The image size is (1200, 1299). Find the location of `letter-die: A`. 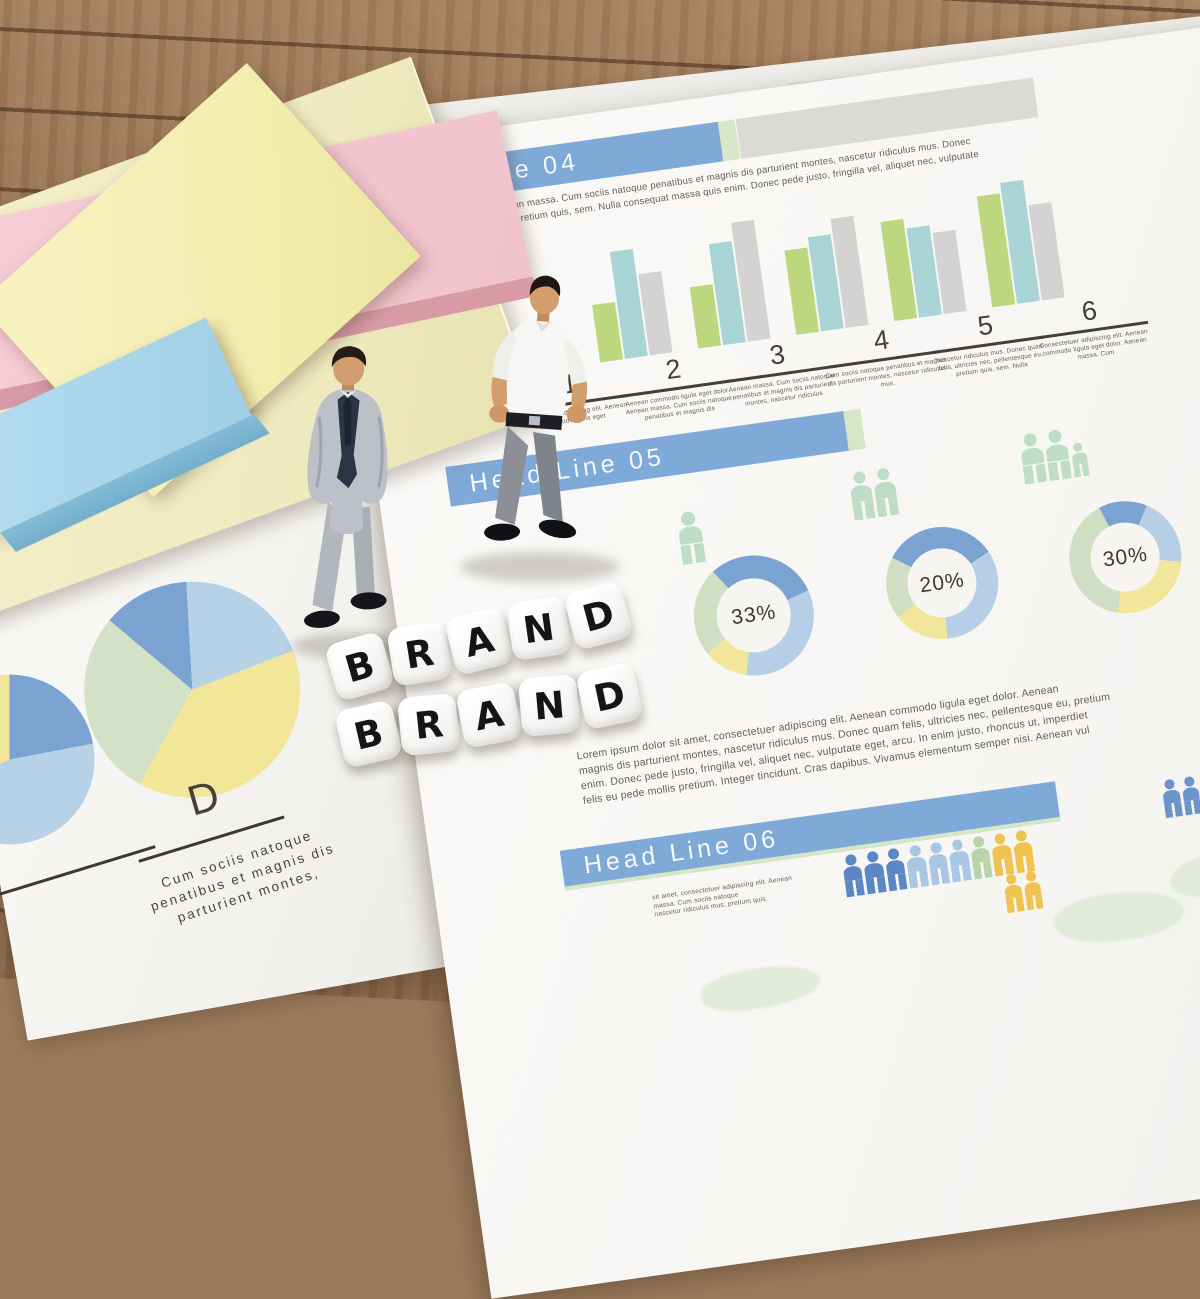

letter-die: A is located at coordinates (489, 715).